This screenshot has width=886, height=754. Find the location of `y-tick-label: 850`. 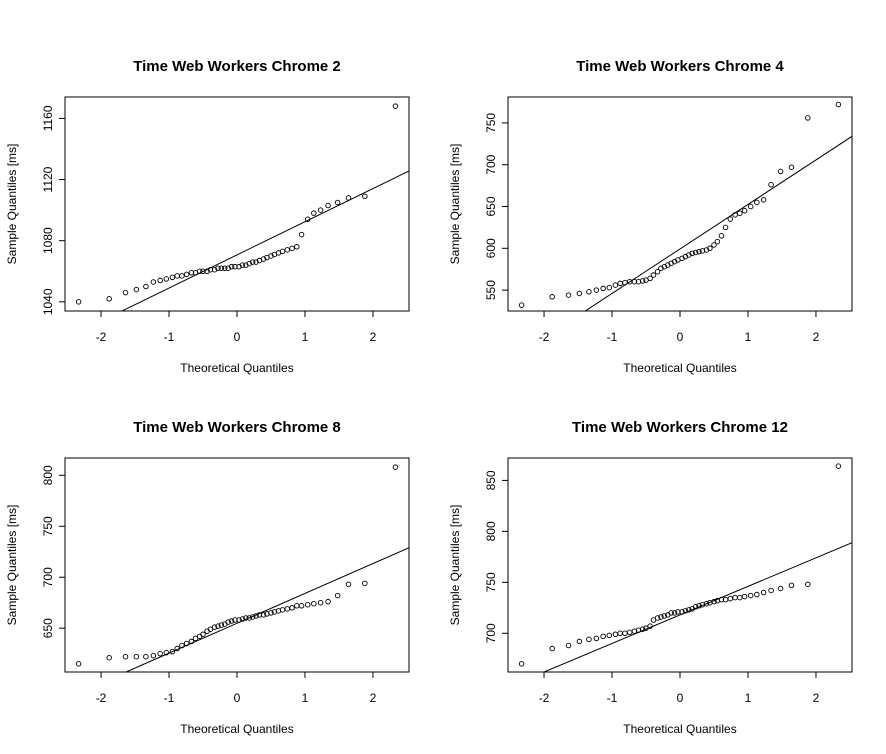

y-tick-label: 850 is located at coordinates (491, 480).